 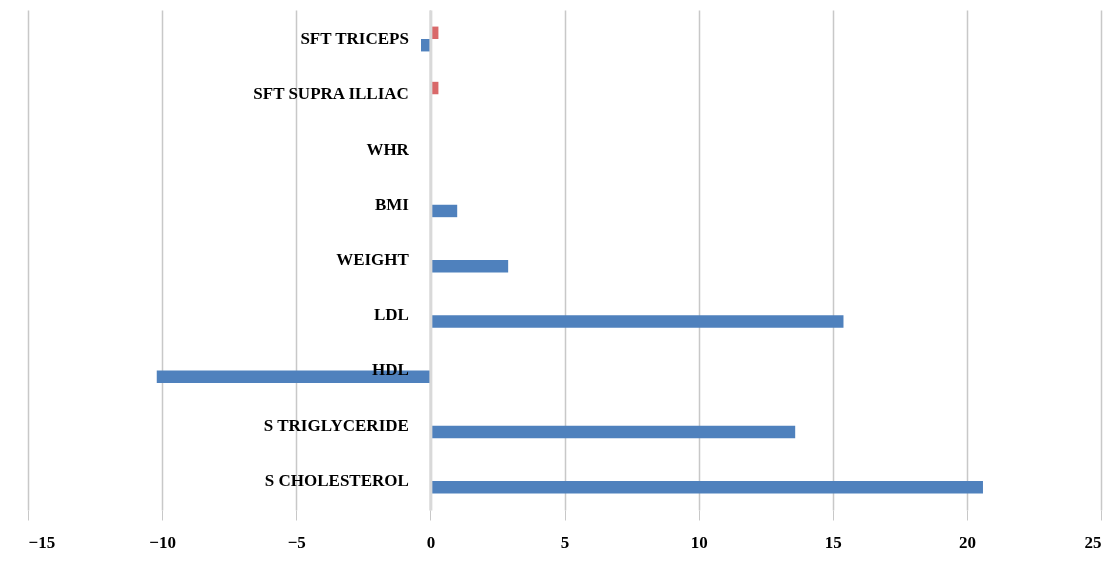 What do you see at coordinates (565, 542) in the screenshot?
I see `x-tick-label: 5` at bounding box center [565, 542].